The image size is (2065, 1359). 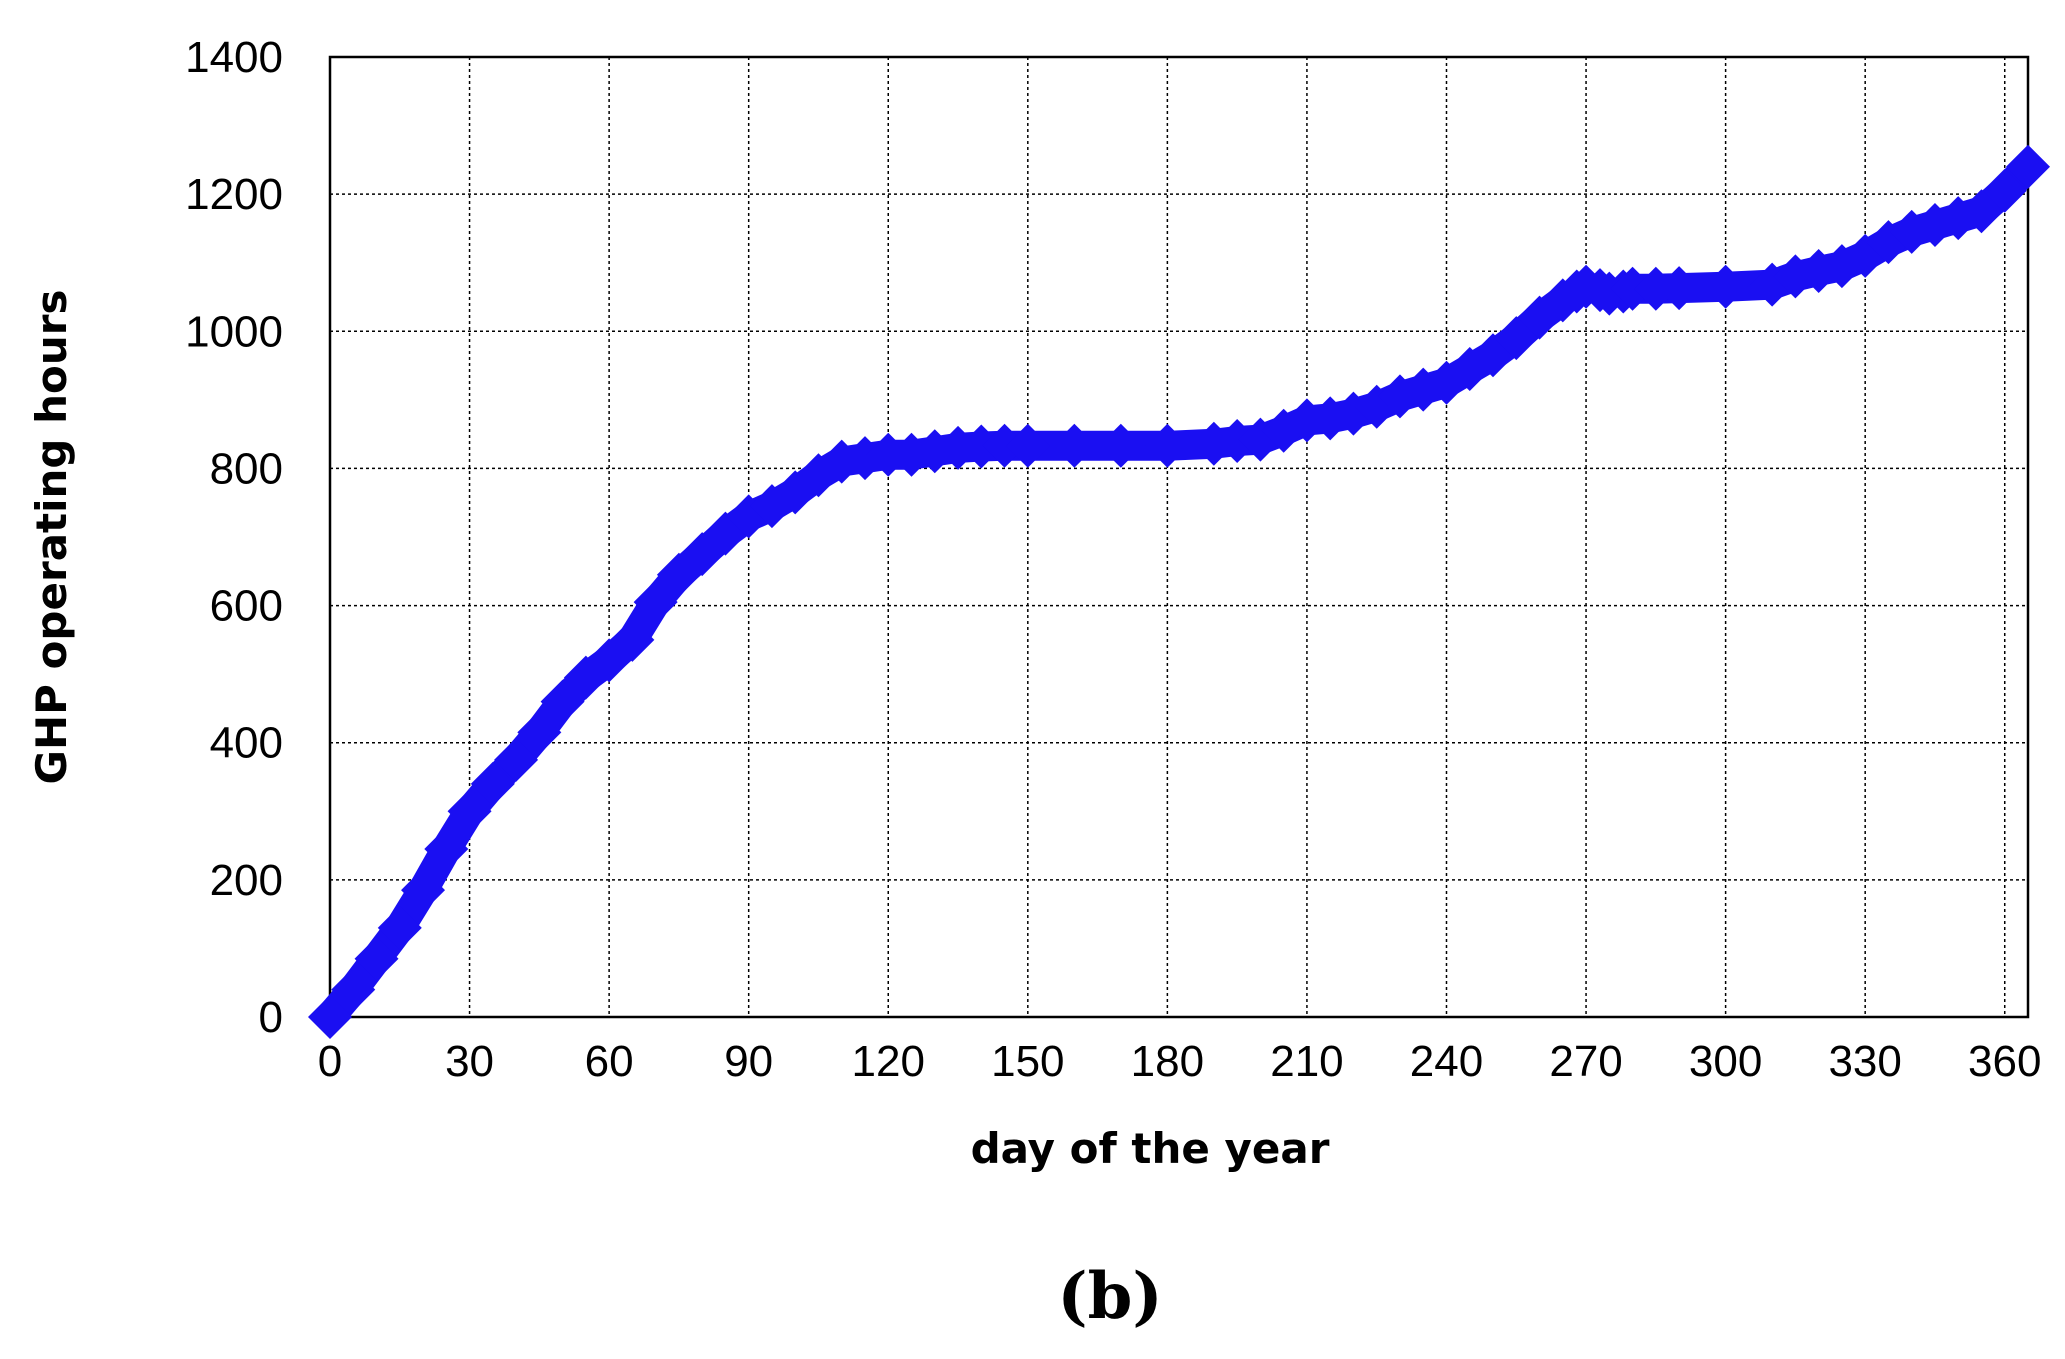 I want to click on x-tick-label: 0, so click(x=330, y=1061).